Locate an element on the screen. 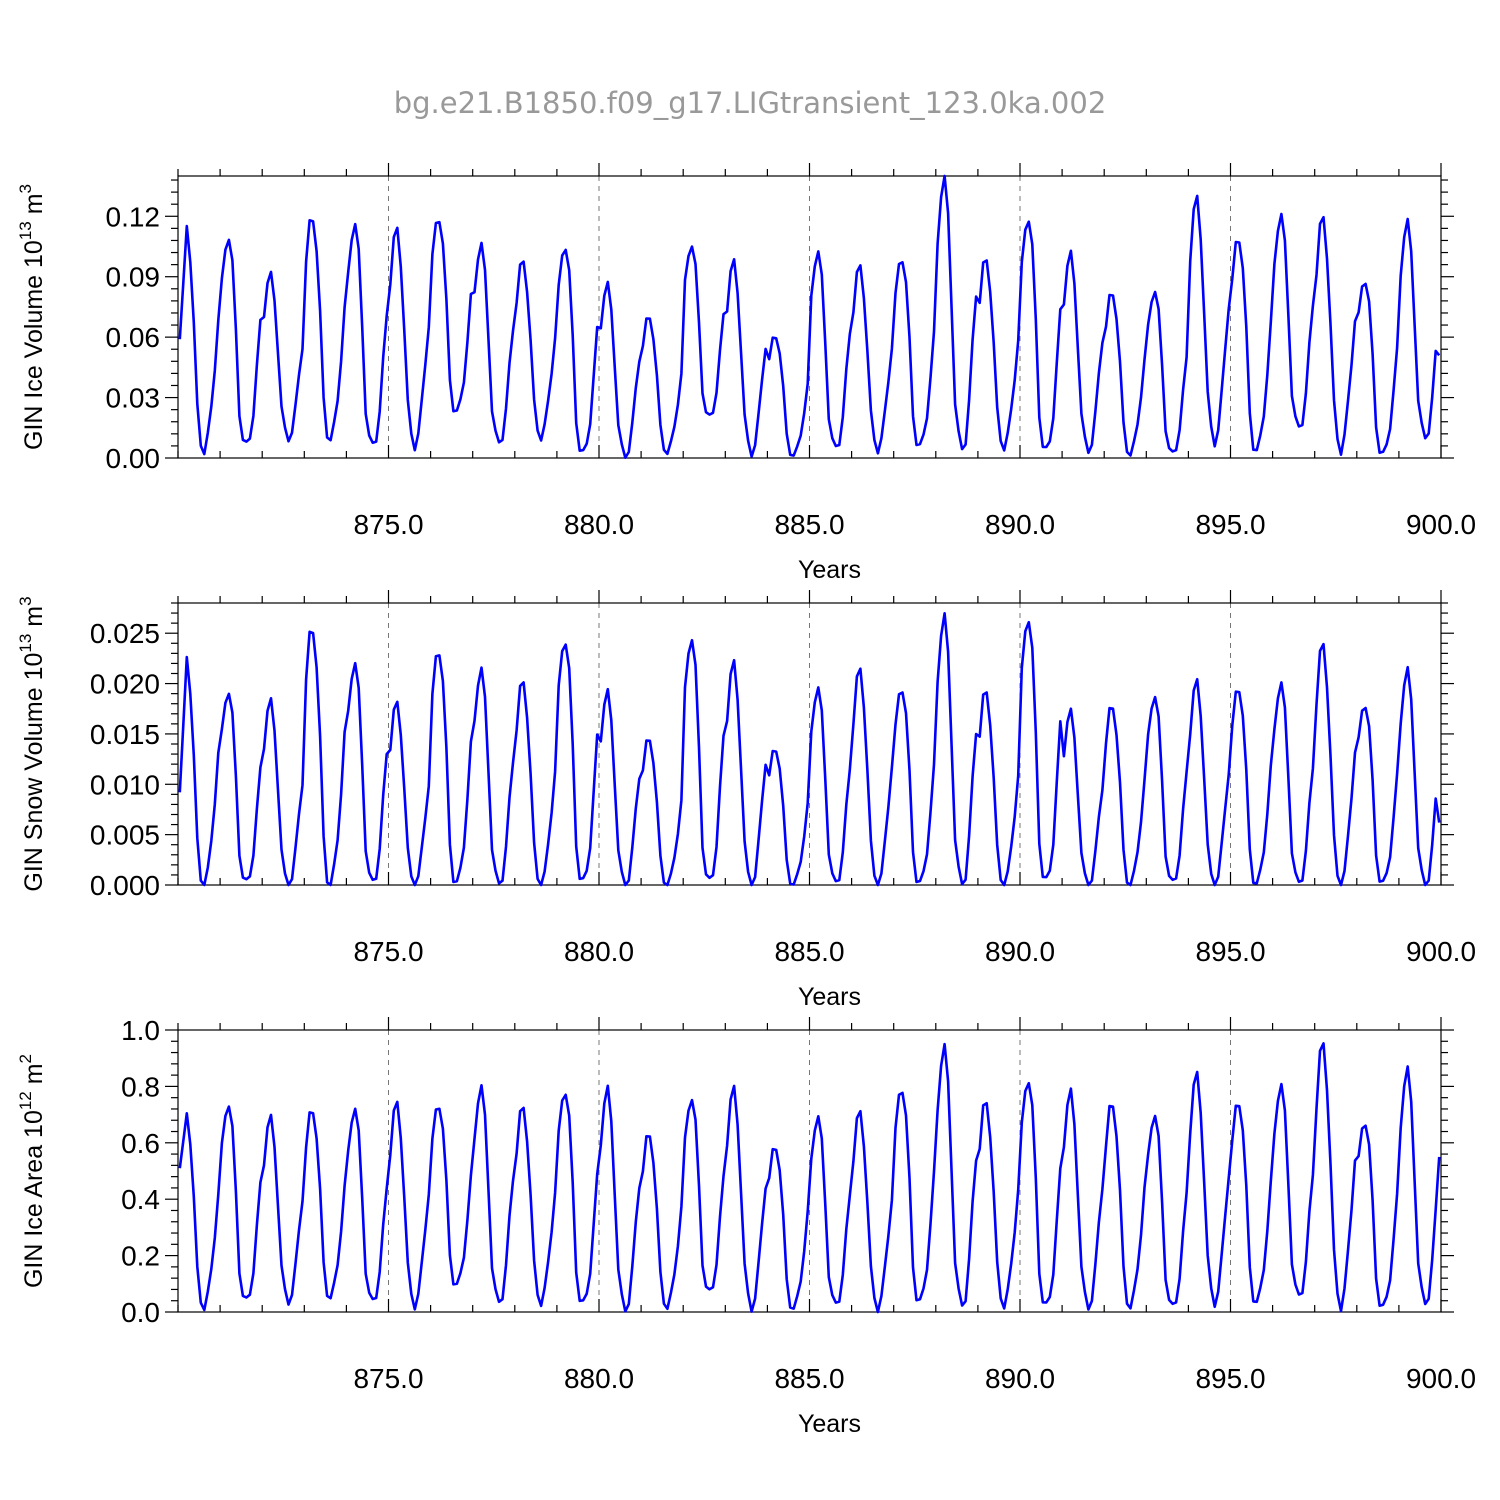 This screenshot has width=1500, height=1500. y-tick-label: 0.025 is located at coordinates (125, 633).